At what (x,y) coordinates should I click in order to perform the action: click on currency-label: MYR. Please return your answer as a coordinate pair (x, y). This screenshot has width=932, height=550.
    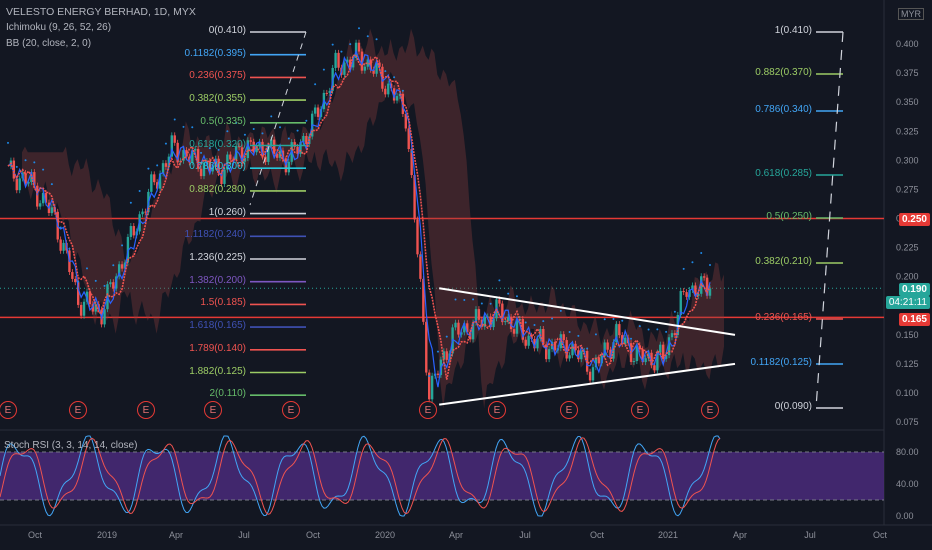
    Looking at the image, I should click on (911, 14).